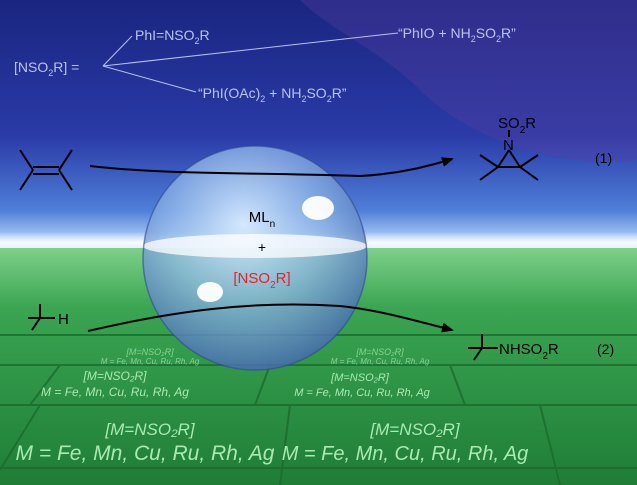  What do you see at coordinates (603, 158) in the screenshot?
I see `reaction1-number: (1)` at bounding box center [603, 158].